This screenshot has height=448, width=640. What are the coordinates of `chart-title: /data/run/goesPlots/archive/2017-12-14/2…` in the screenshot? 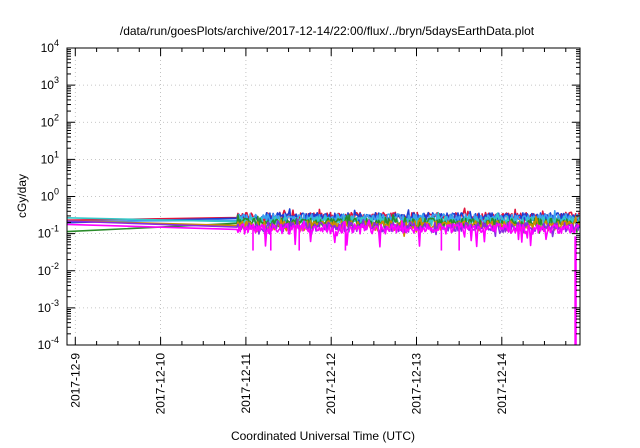 It's located at (327, 31).